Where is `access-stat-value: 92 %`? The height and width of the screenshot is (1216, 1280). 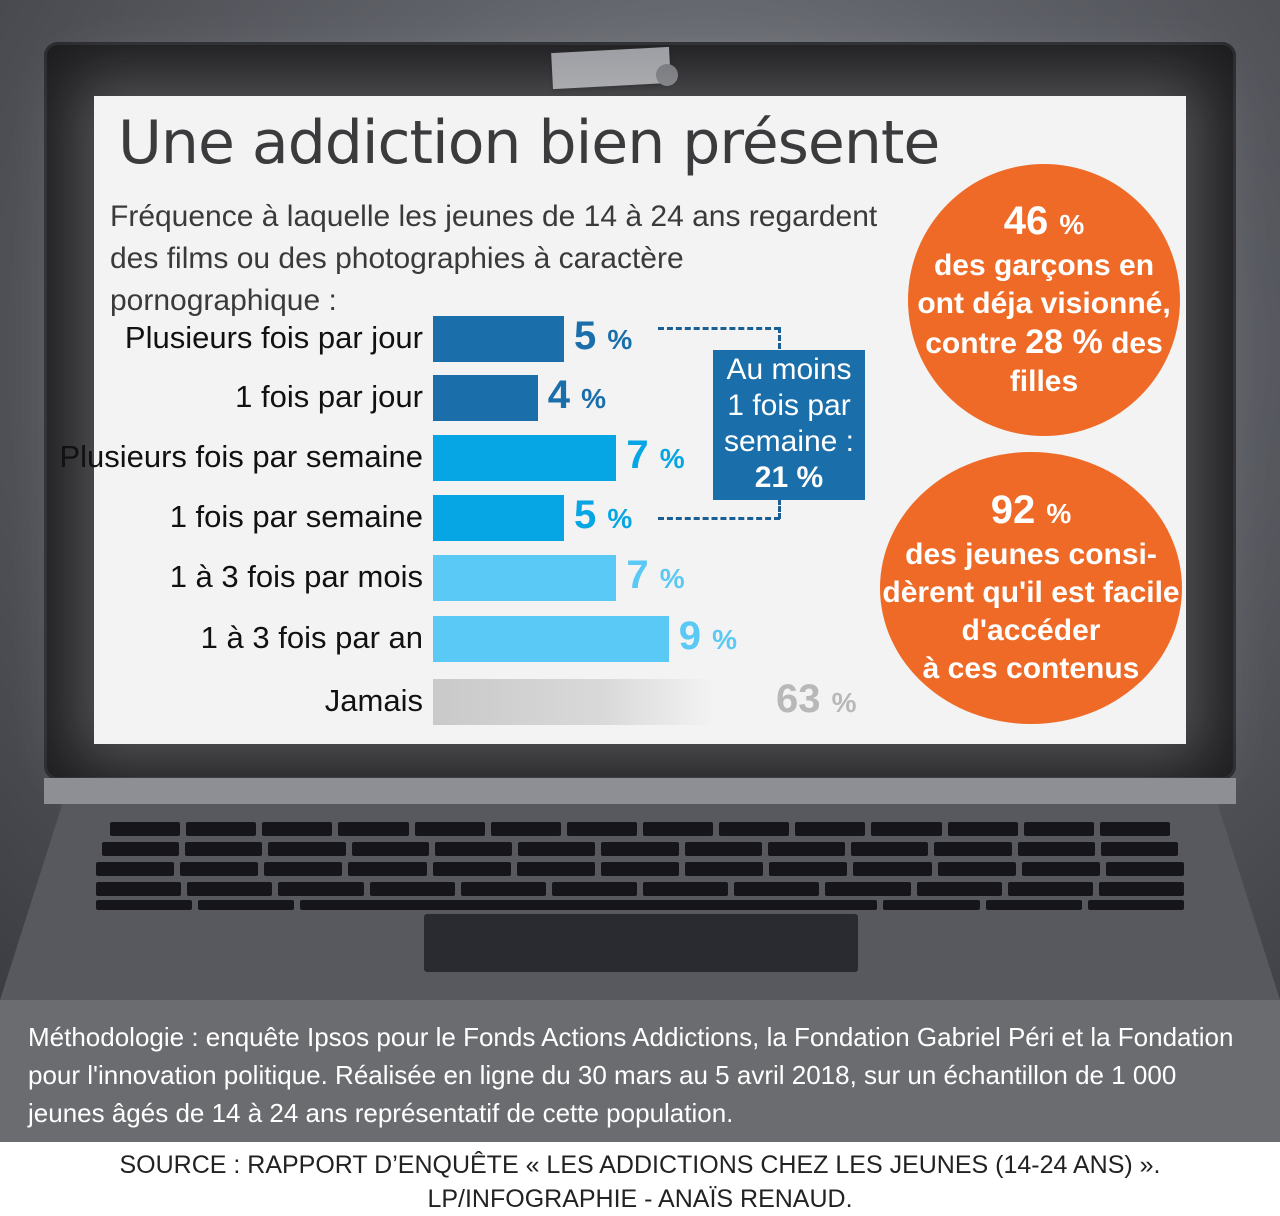 access-stat-value: 92 % is located at coordinates (1031, 512).